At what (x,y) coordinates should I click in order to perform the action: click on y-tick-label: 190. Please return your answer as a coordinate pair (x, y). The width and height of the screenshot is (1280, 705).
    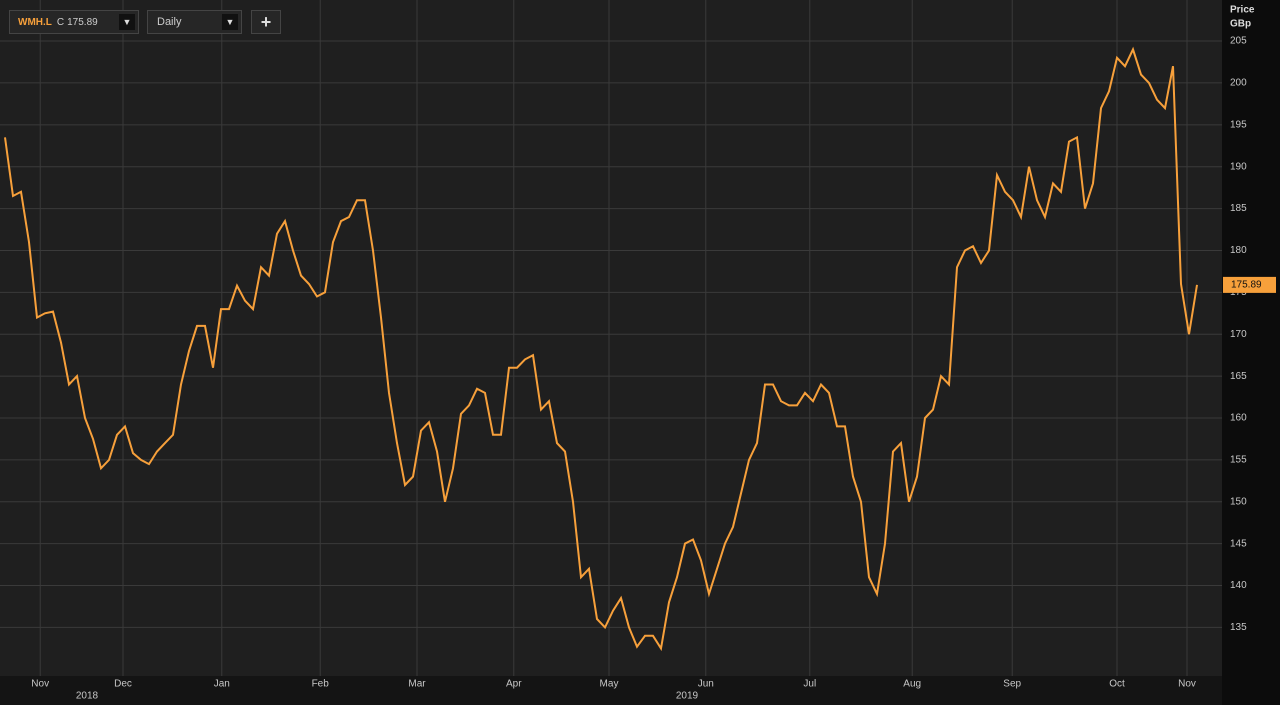
    Looking at the image, I should click on (1238, 166).